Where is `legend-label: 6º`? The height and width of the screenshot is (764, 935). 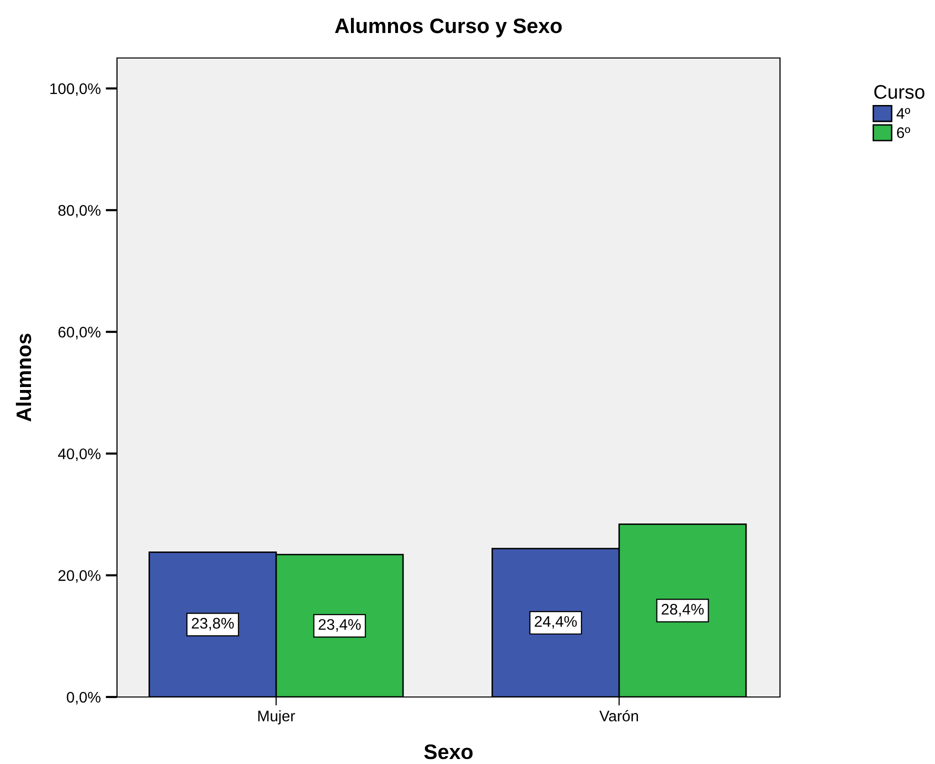 legend-label: 6º is located at coordinates (903, 132).